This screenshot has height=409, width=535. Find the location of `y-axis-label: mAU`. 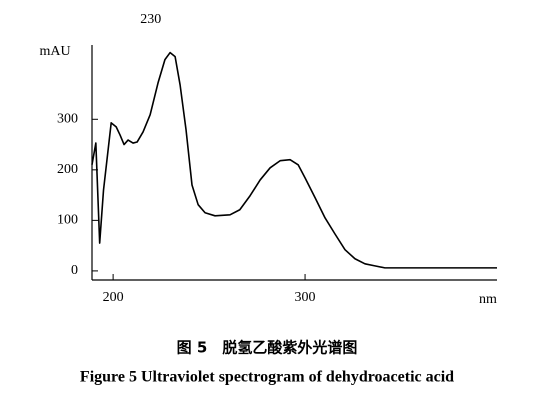

y-axis-label: mAU is located at coordinates (54, 51).